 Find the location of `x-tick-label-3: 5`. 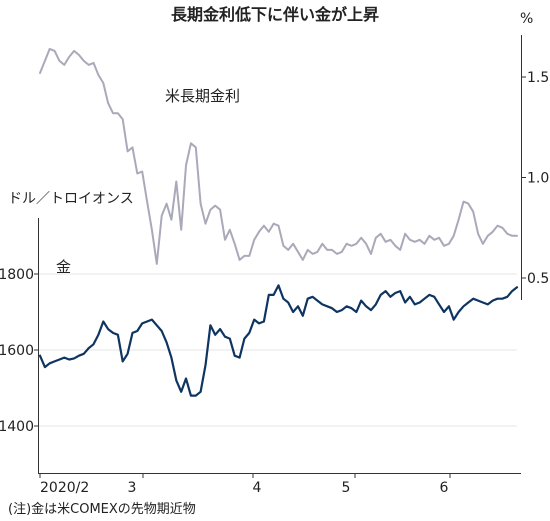

x-tick-label-3: 5 is located at coordinates (346, 488).